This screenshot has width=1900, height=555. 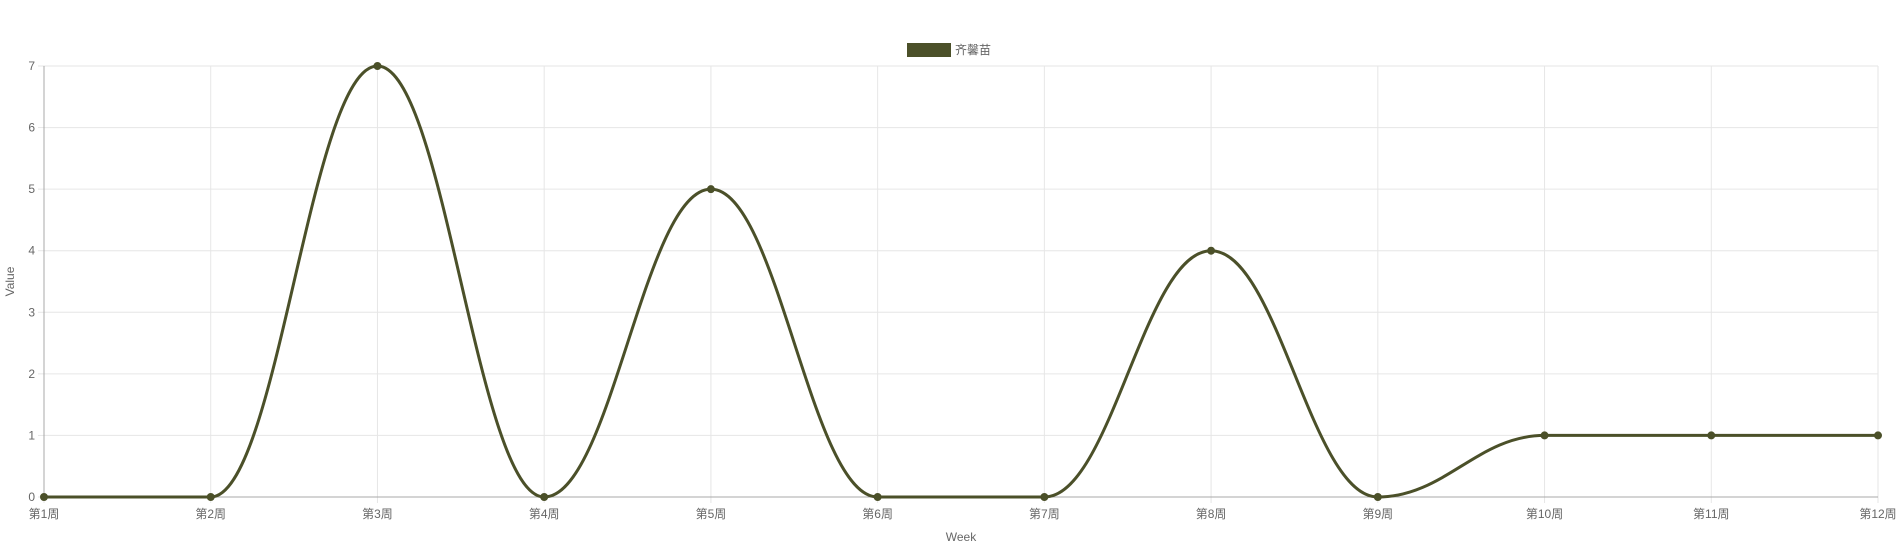 I want to click on y-tick-label: 2, so click(x=31, y=374).